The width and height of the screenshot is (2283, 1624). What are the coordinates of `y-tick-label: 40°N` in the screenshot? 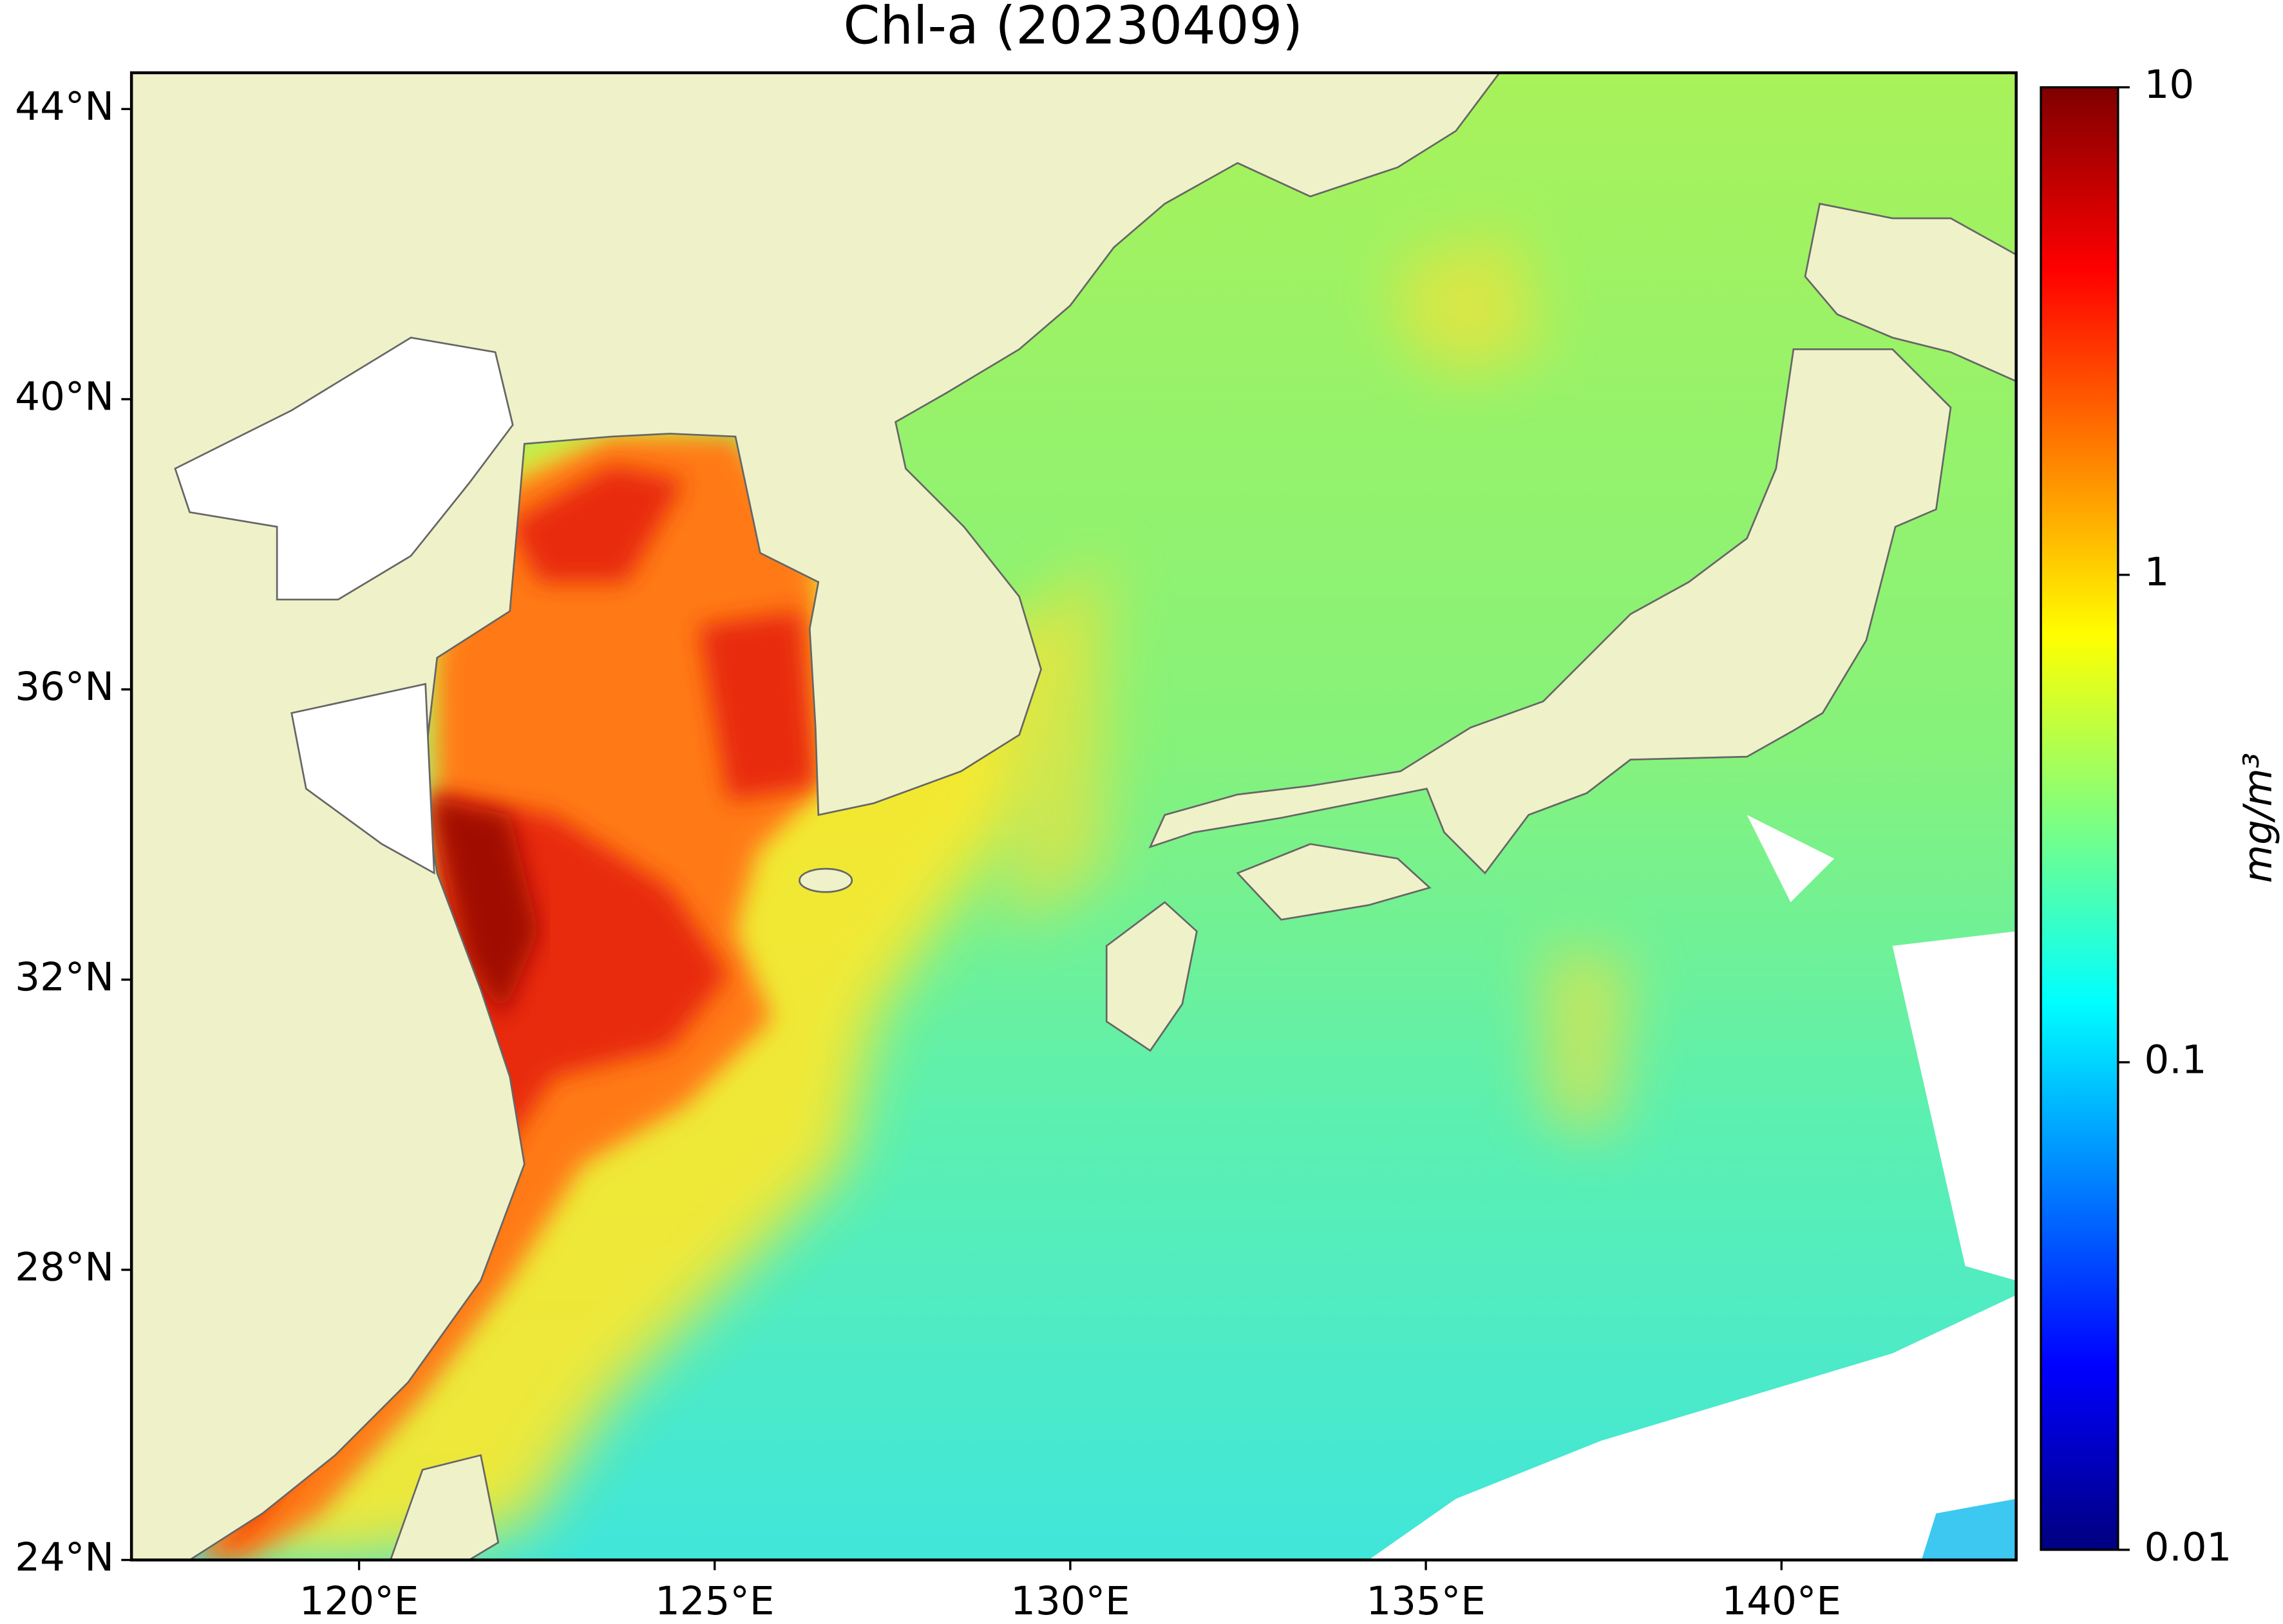 It's located at (64, 397).